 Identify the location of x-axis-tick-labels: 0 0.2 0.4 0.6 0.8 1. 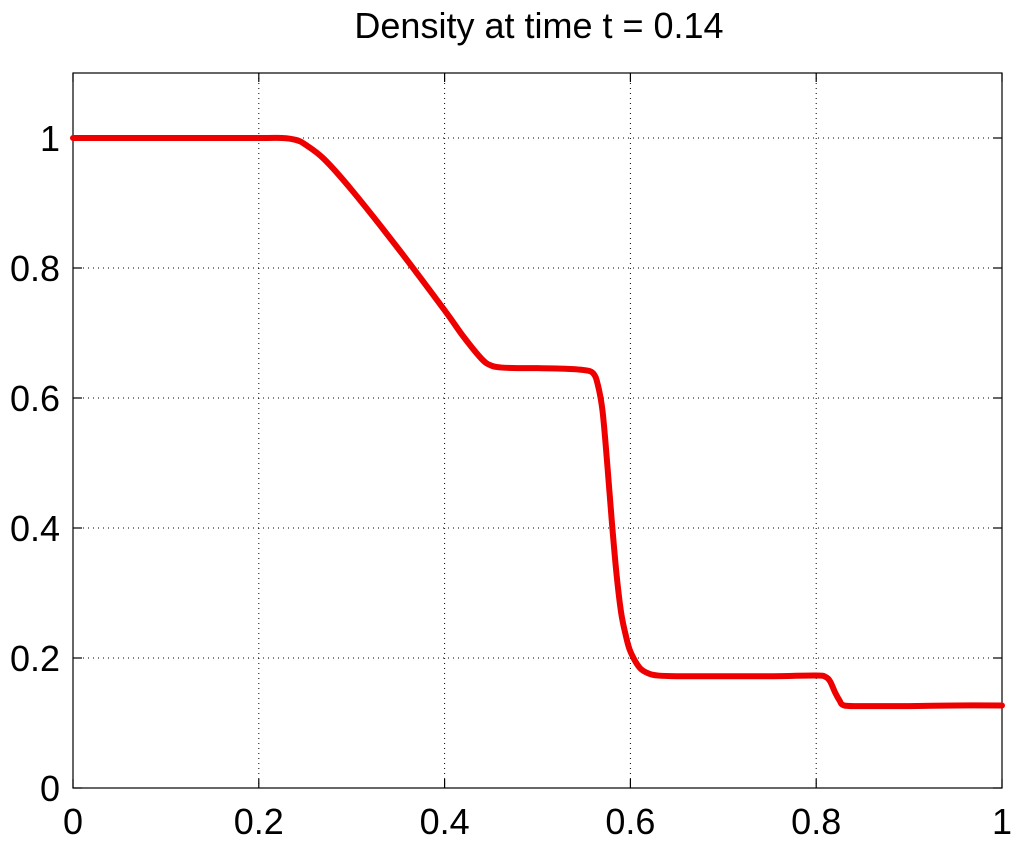
(537, 821).